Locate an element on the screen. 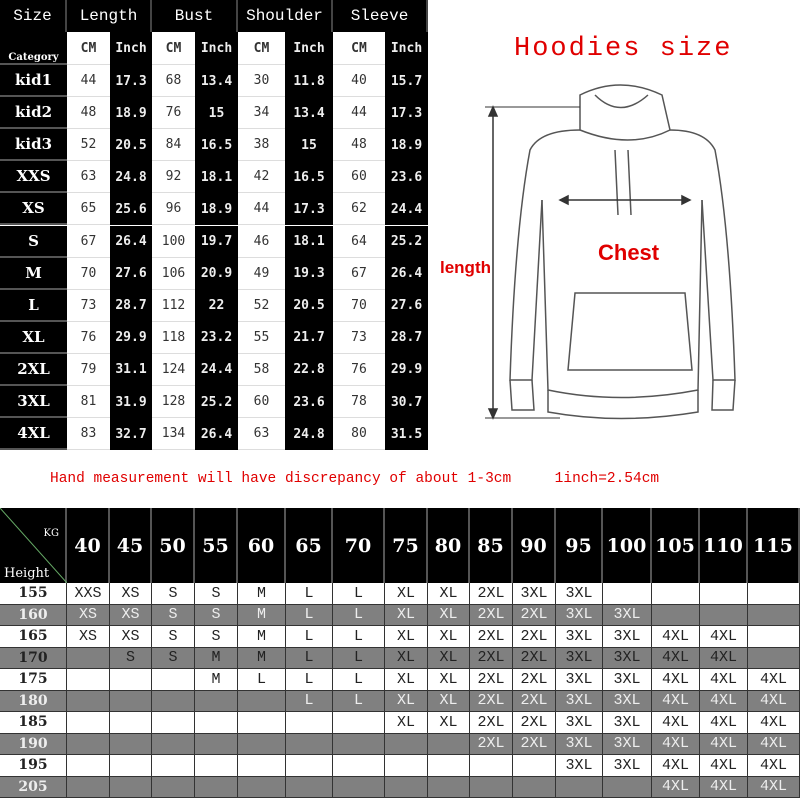 The width and height of the screenshot is (800, 800). size-cell: M is located at coordinates (262, 658).